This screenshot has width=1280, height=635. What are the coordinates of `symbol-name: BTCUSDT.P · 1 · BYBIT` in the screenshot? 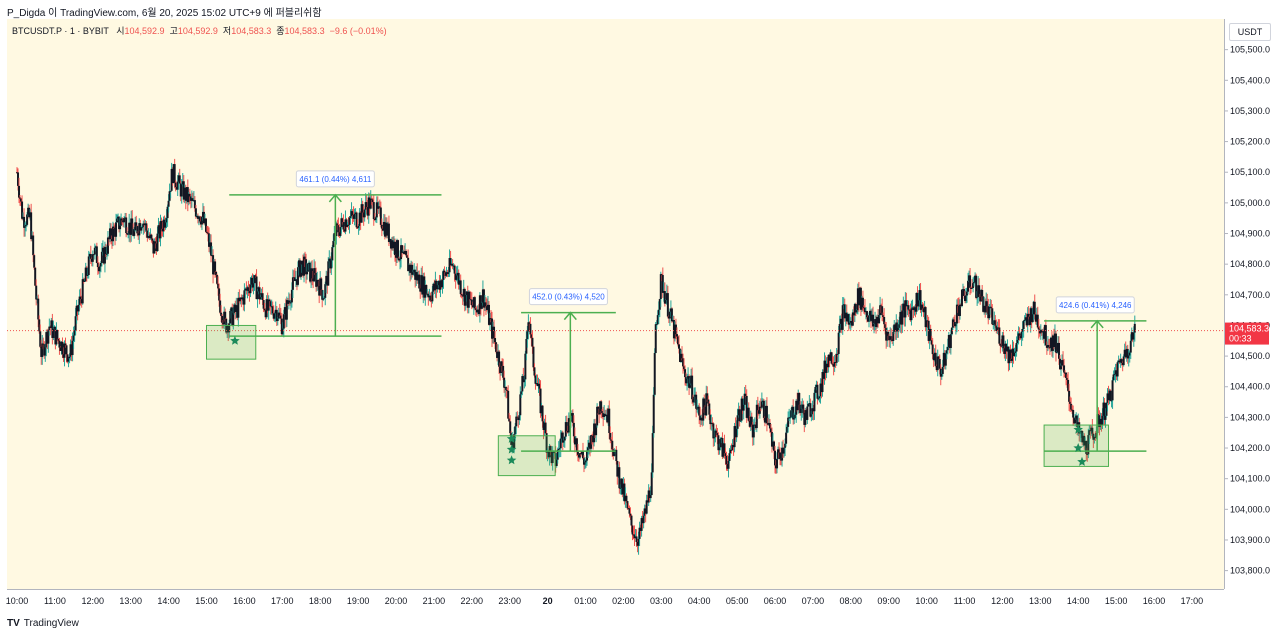 It's located at (60, 31).